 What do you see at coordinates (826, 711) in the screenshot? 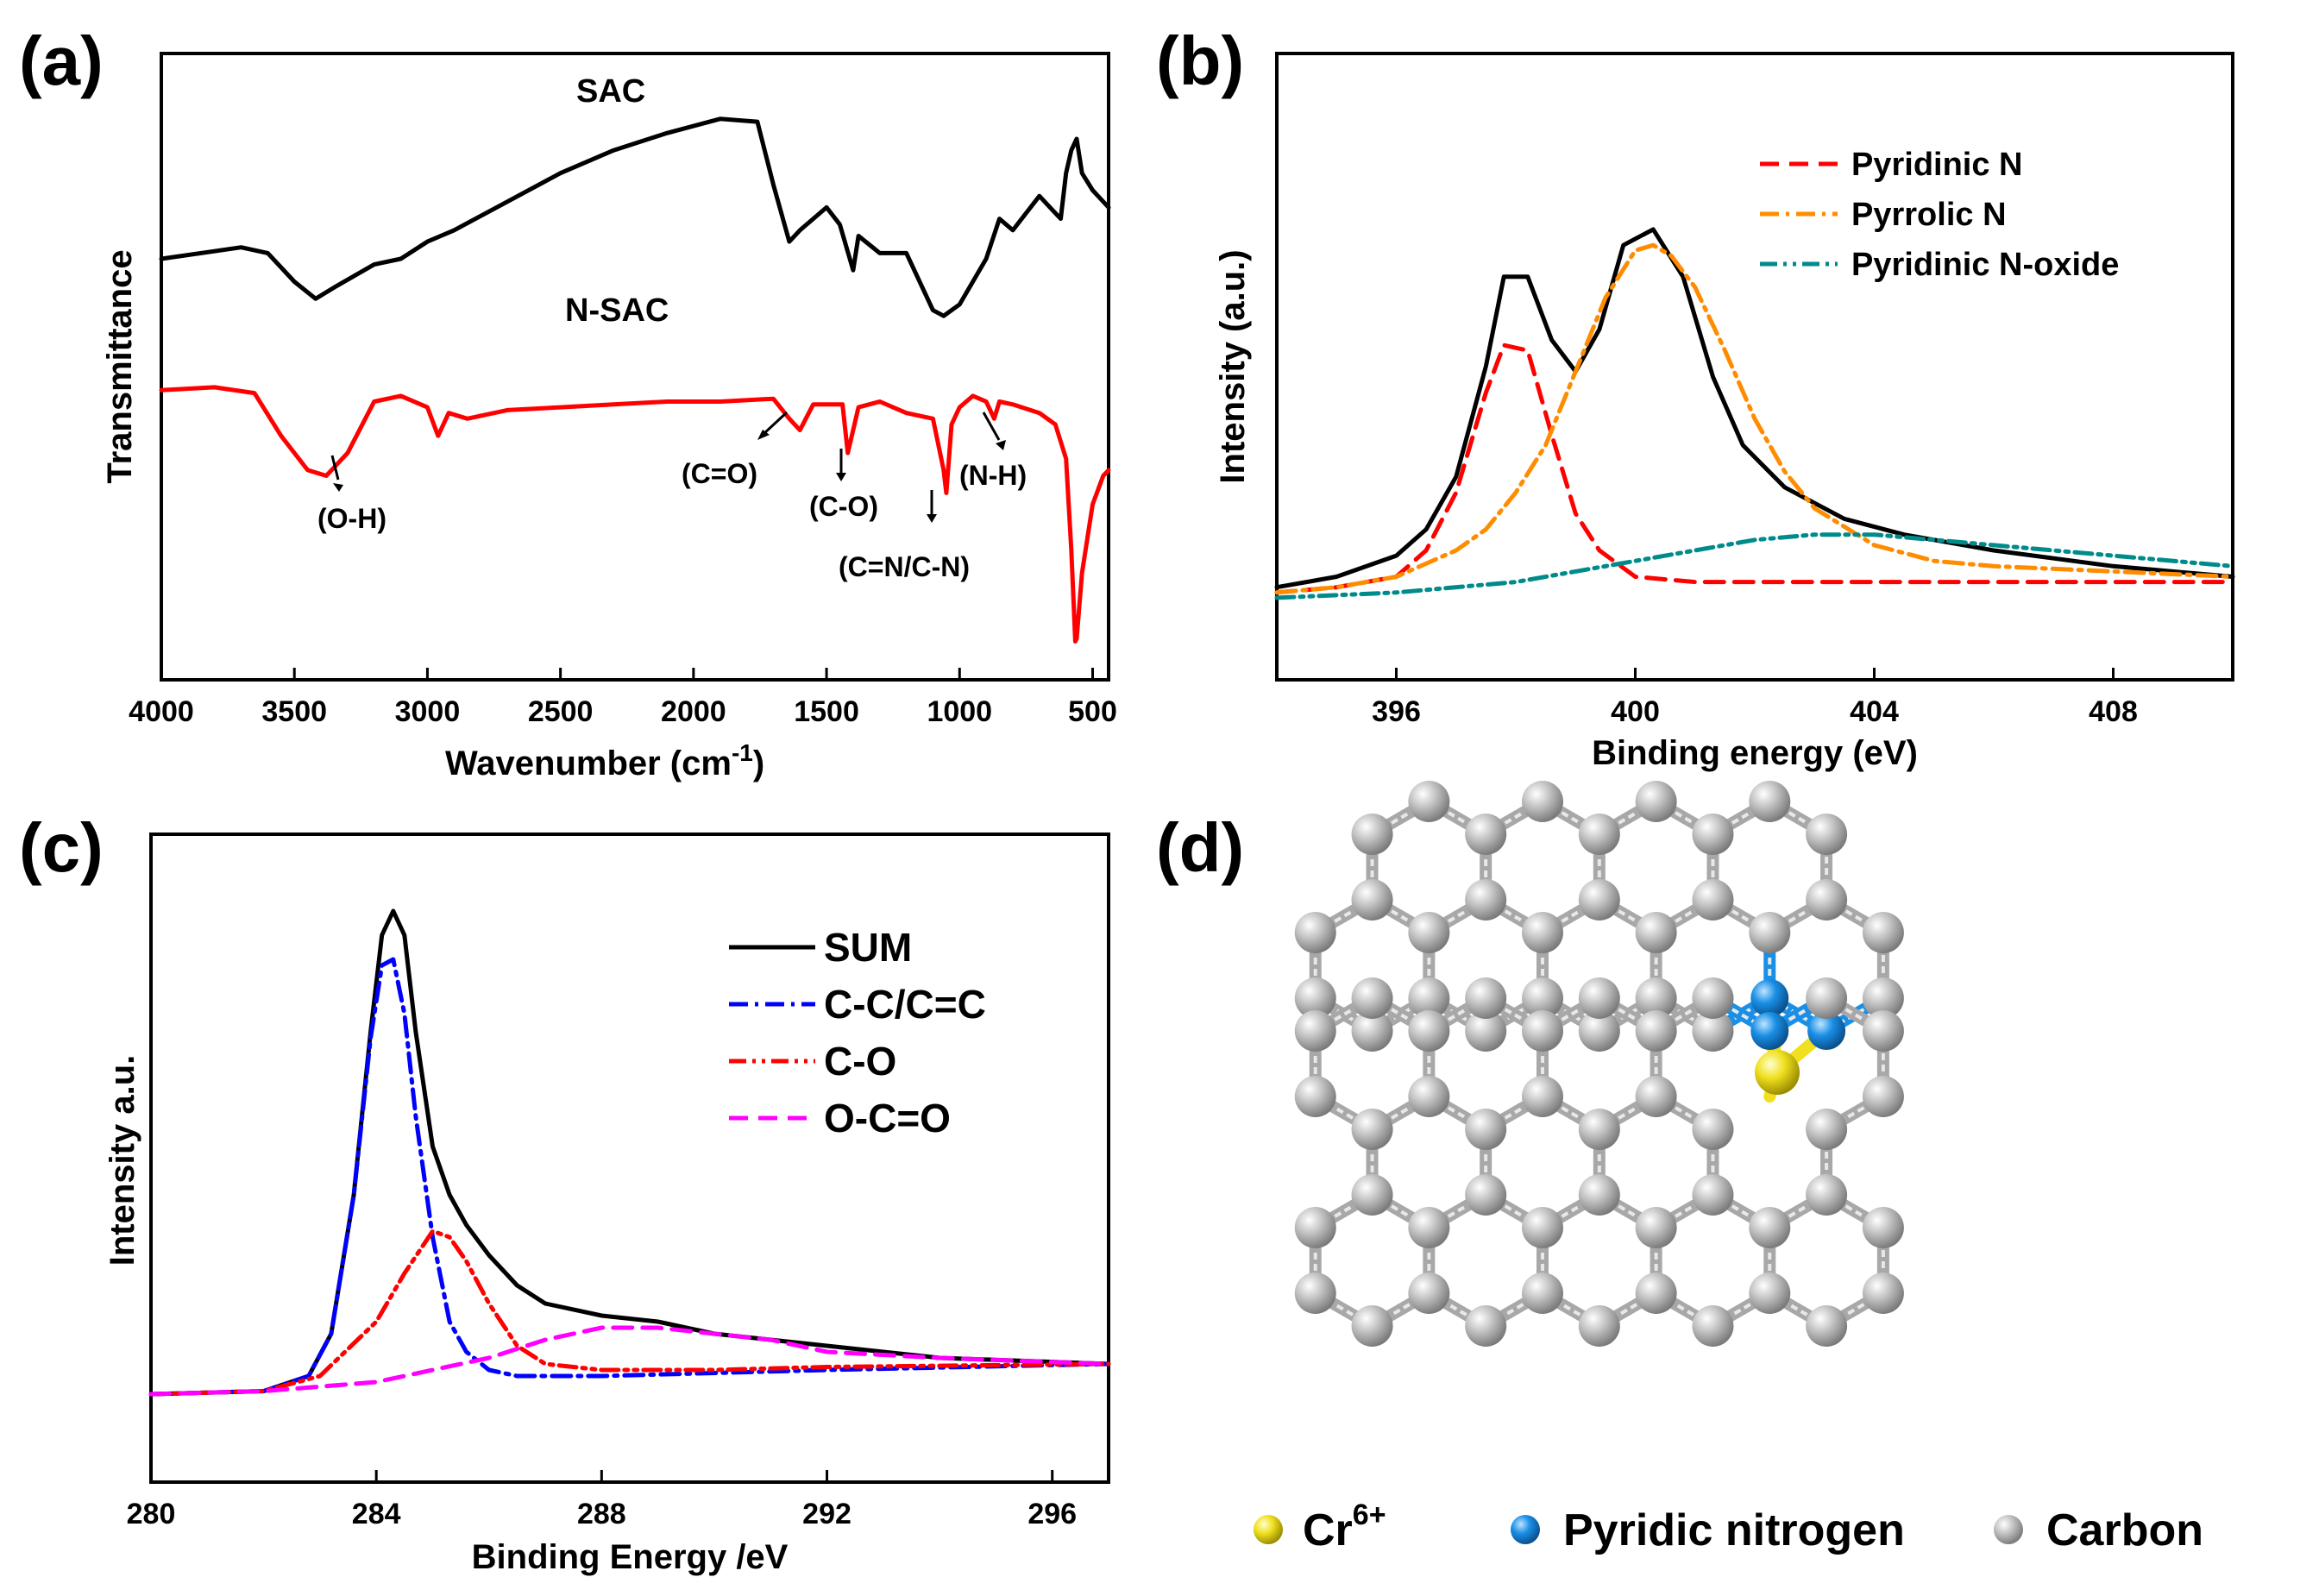
I see `x-tick-label-a-5: 1500` at bounding box center [826, 711].